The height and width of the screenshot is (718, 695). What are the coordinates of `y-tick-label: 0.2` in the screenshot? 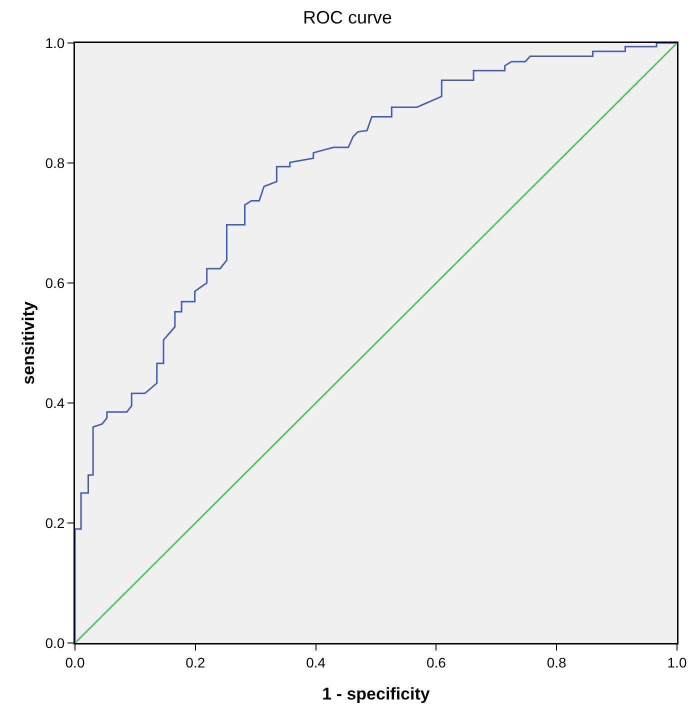 It's located at (55, 522).